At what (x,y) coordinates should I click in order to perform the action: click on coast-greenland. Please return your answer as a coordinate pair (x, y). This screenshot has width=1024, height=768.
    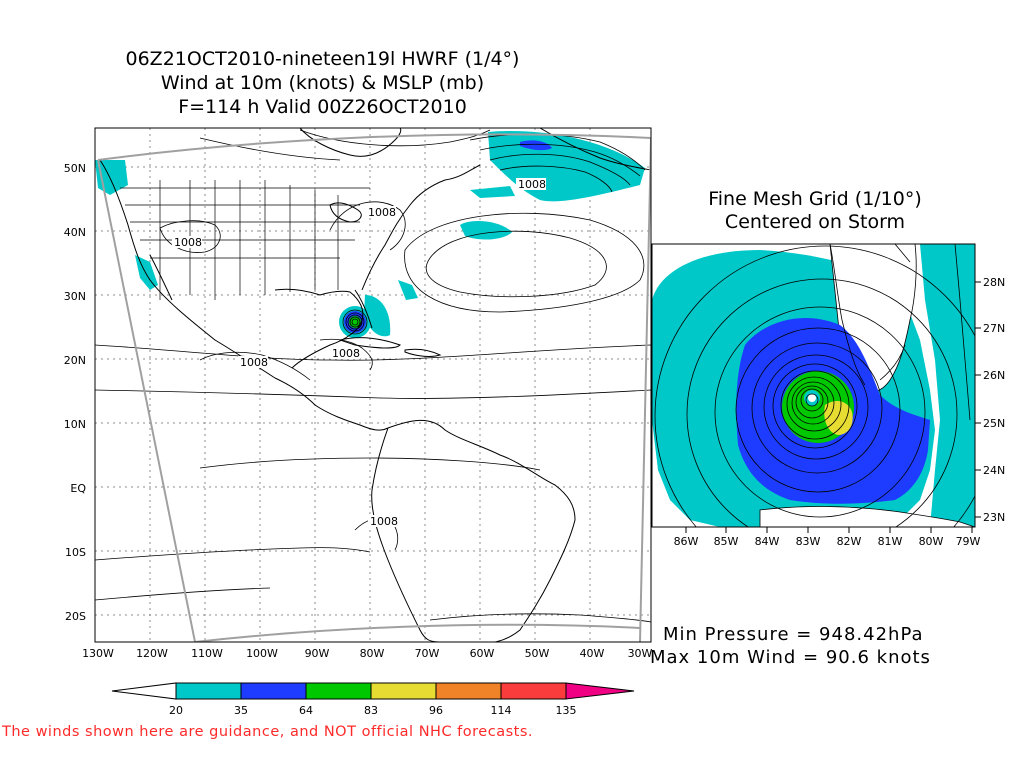
    Looking at the image, I should click on (595, 149).